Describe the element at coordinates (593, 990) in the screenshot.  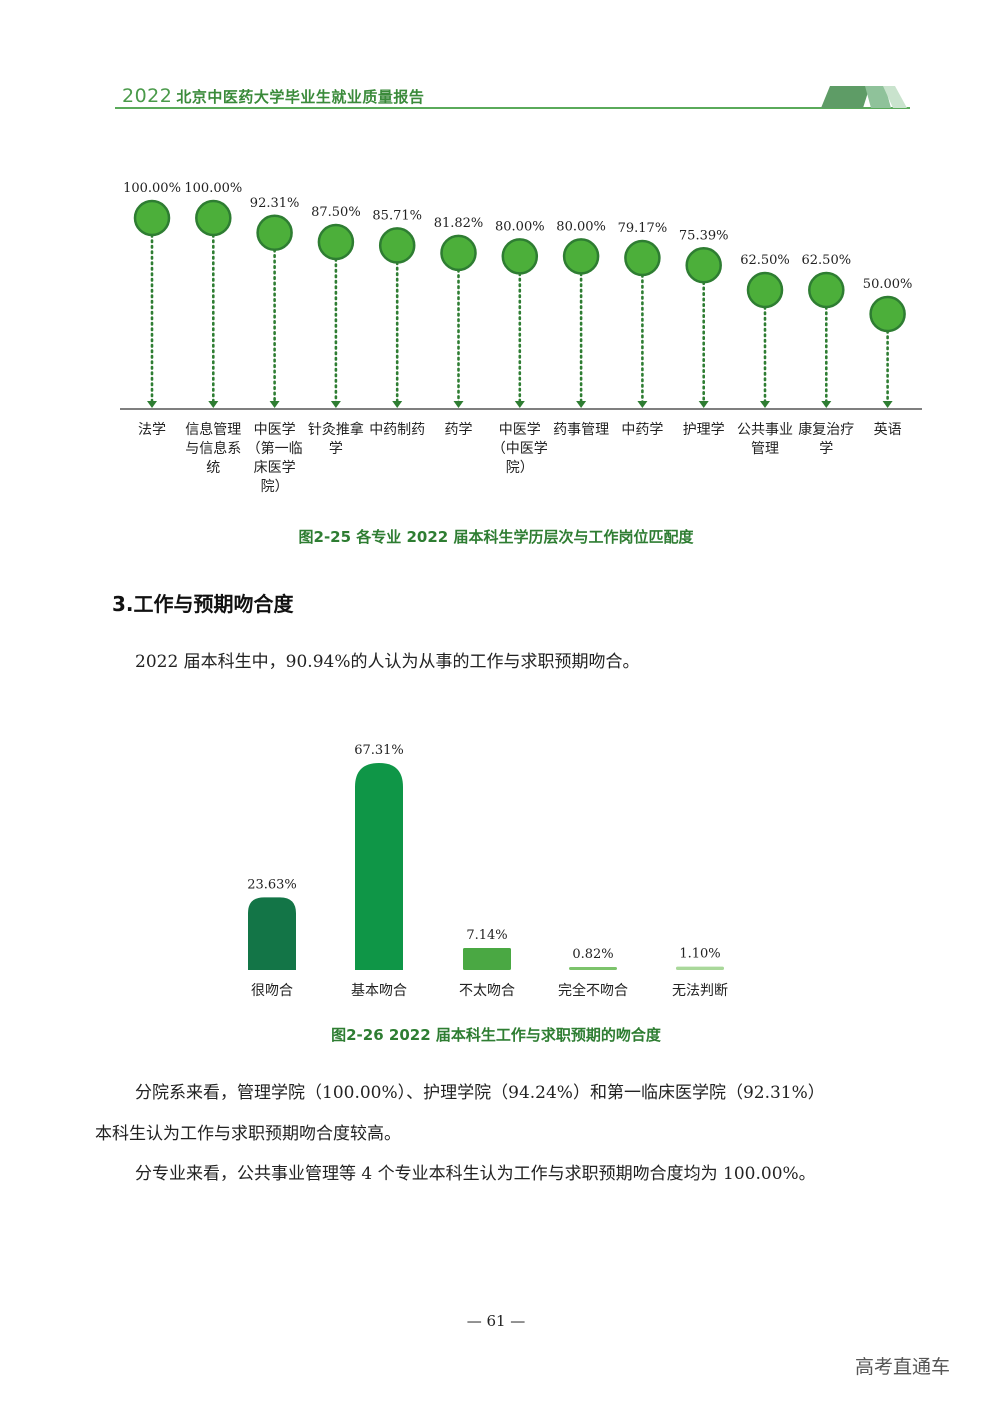
I see `category-label: 完全不吻合` at that location.